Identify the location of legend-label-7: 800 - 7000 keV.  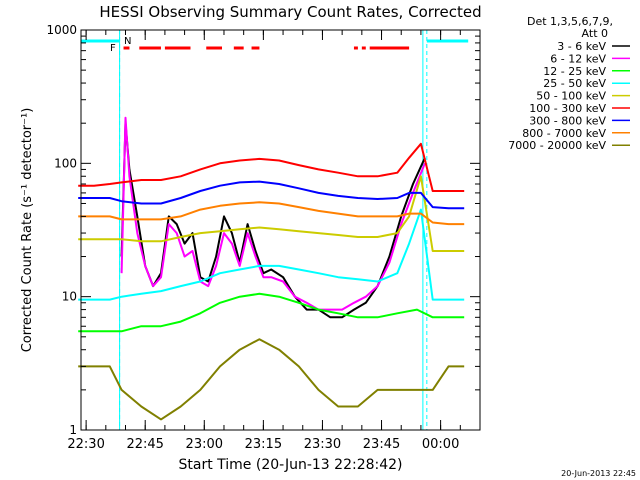
(564, 133).